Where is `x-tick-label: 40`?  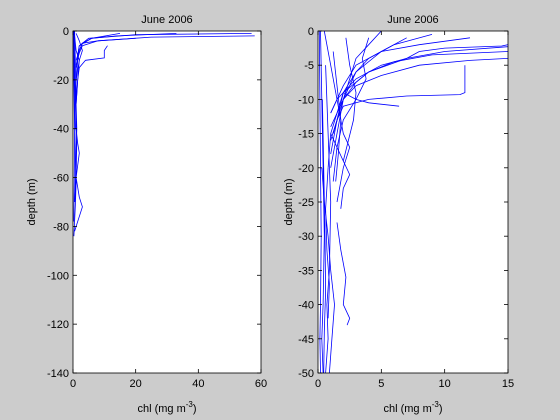 x-tick-label: 40 is located at coordinates (198, 384).